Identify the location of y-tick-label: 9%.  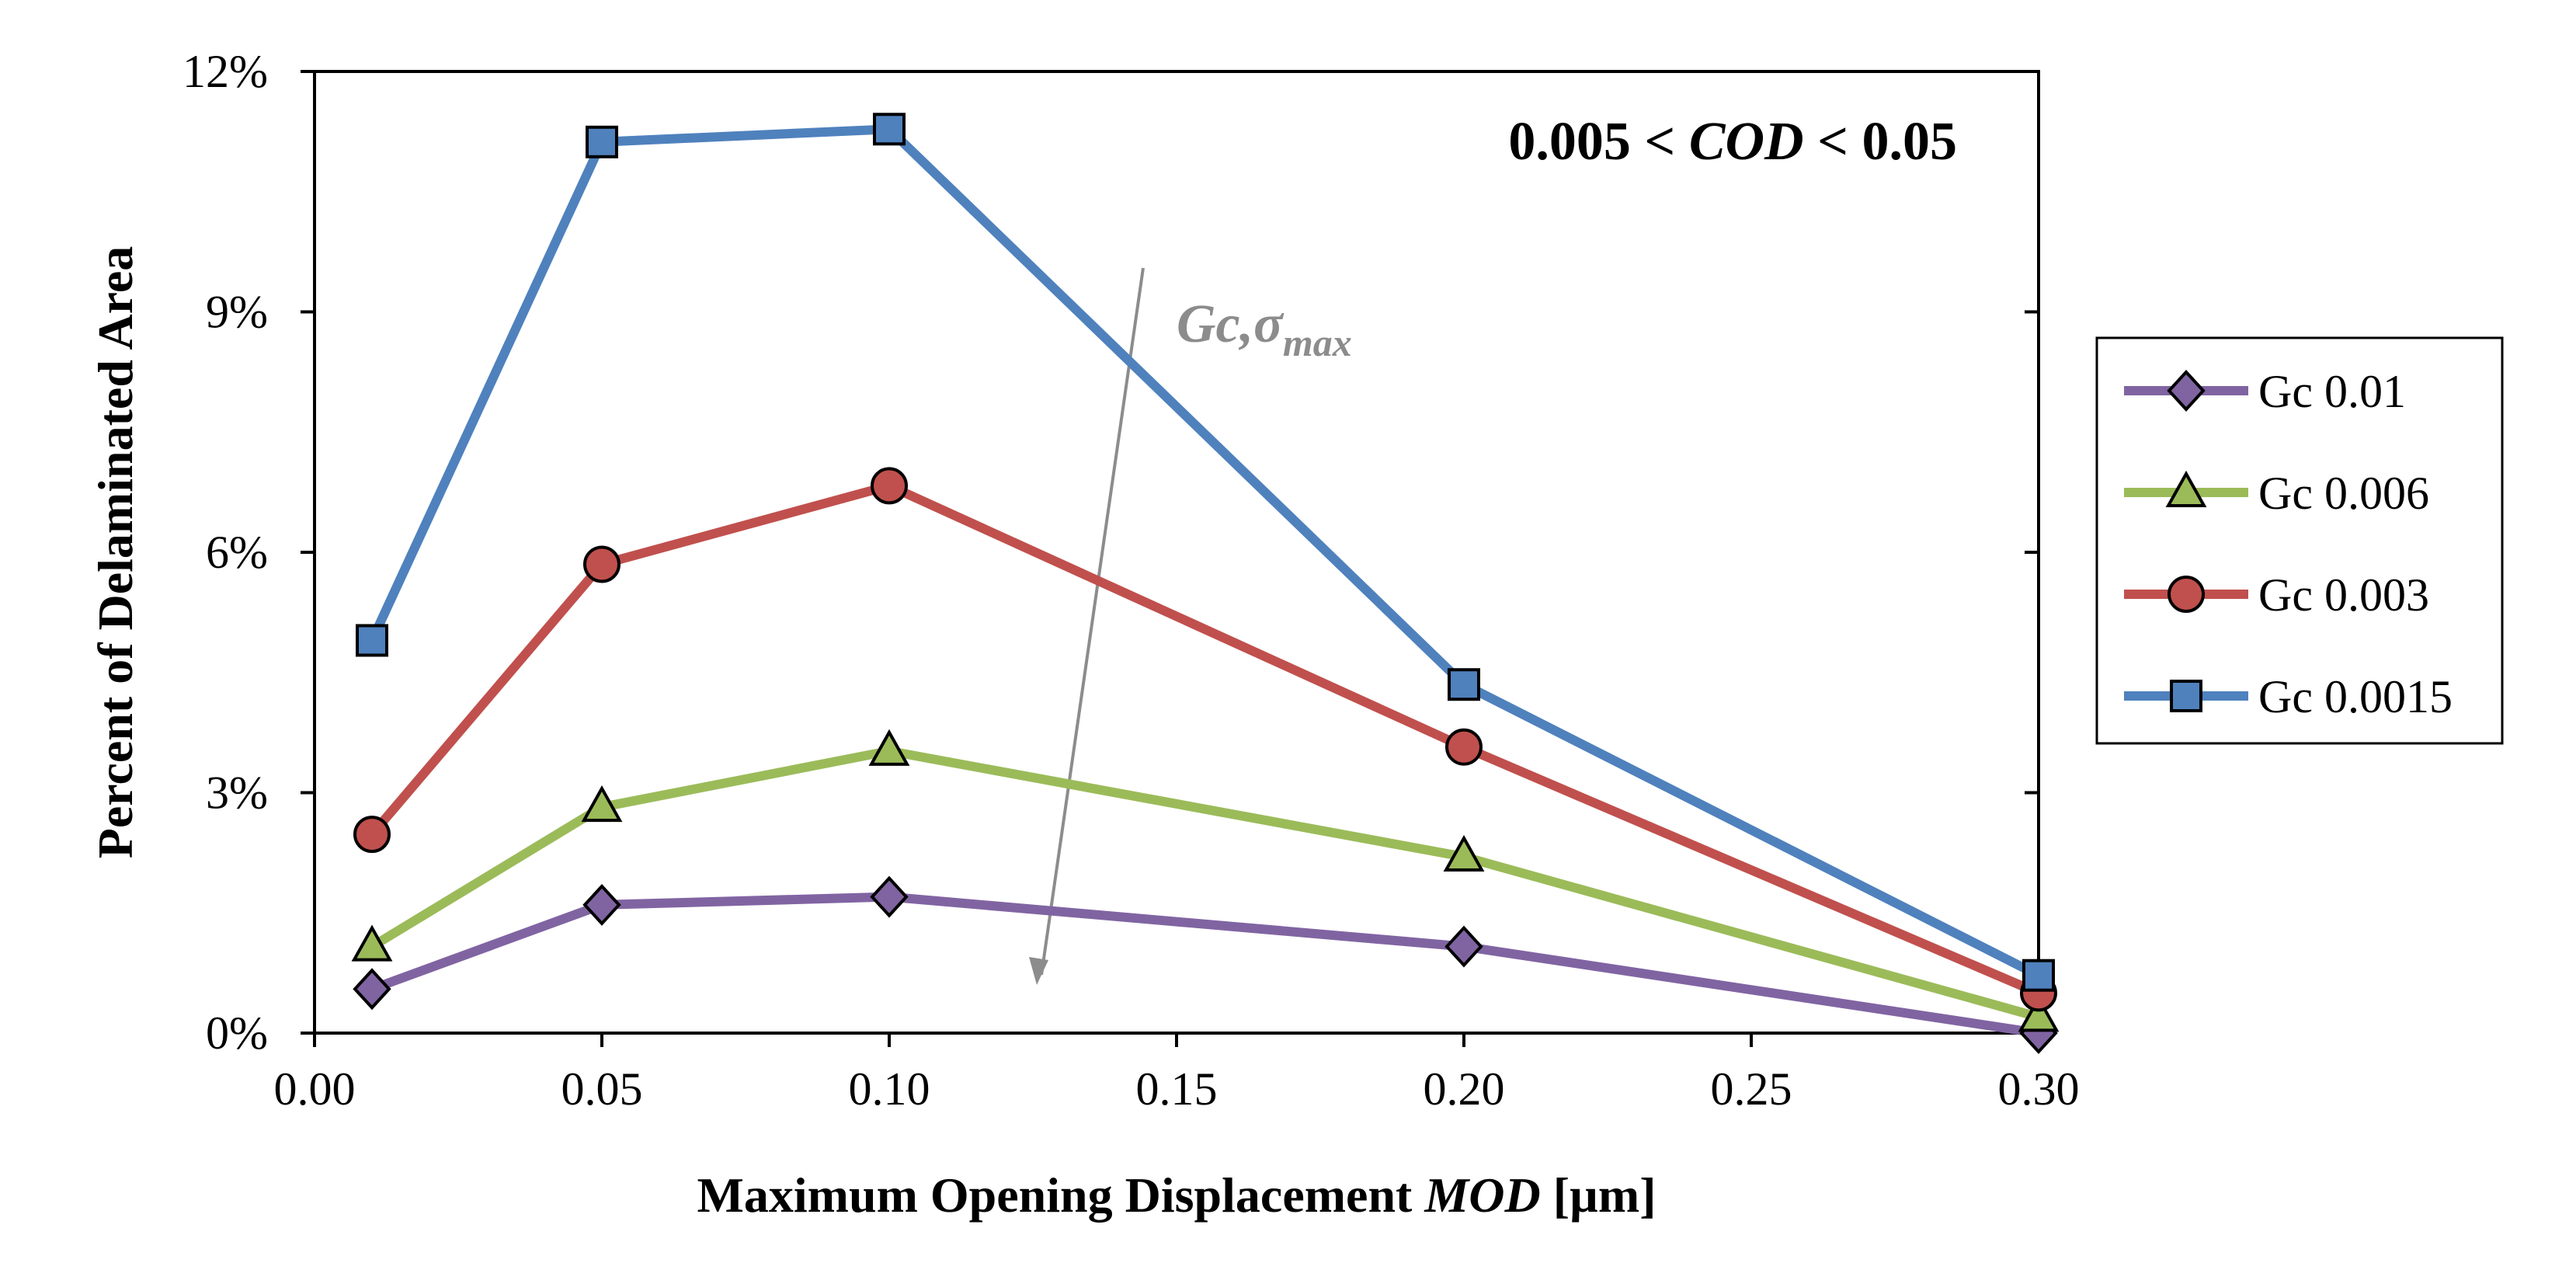
(237, 312).